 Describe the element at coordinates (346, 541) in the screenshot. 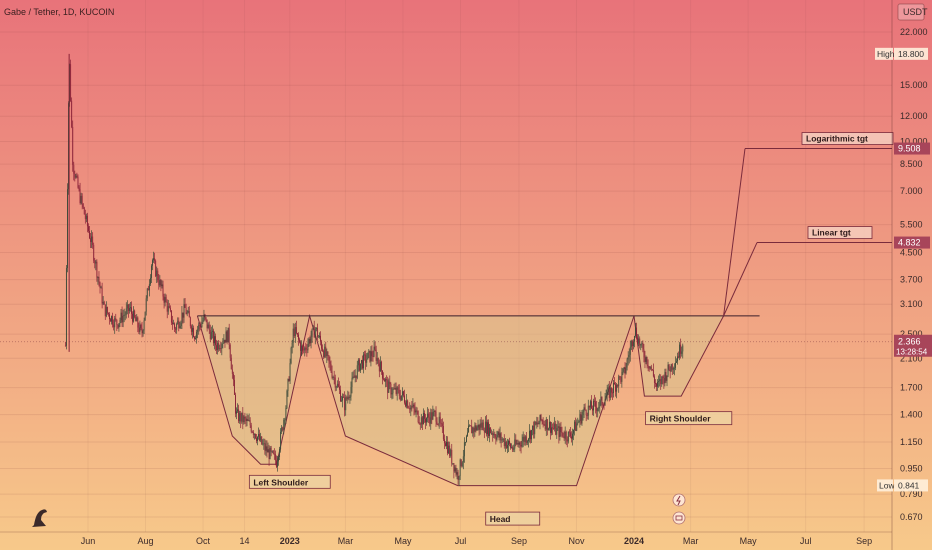

I see `x-tick-label: Mar` at that location.